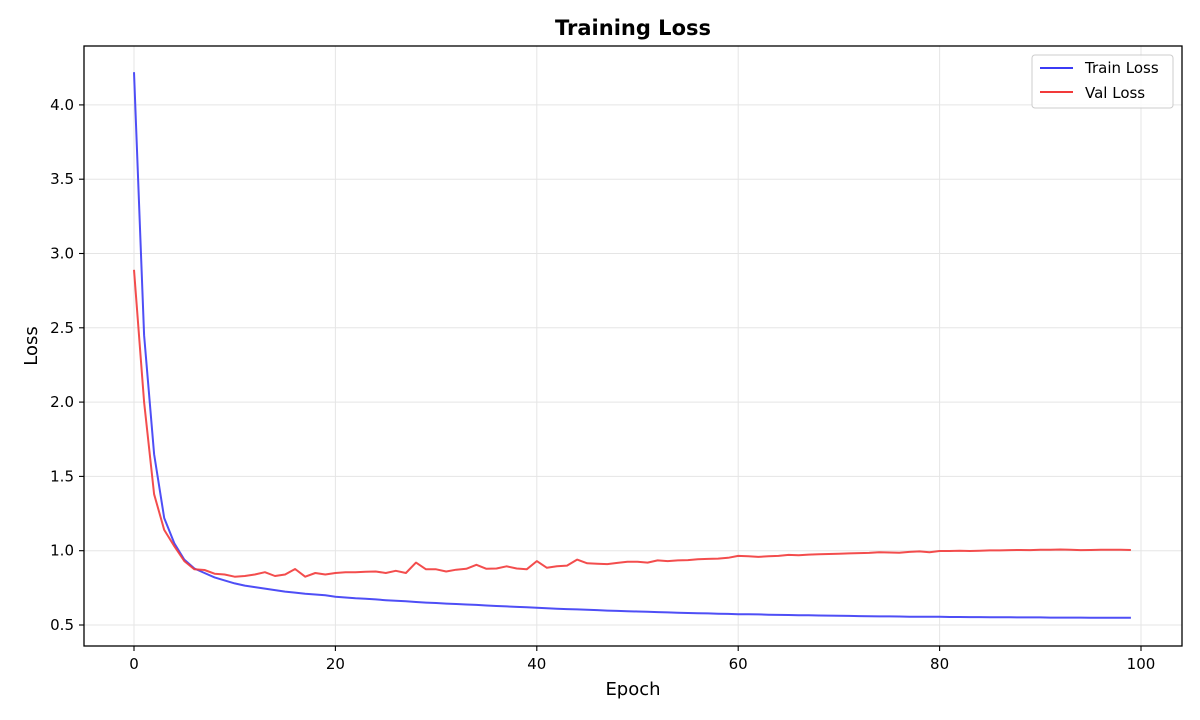  What do you see at coordinates (1141, 664) in the screenshot?
I see `x-tick-label: 100` at bounding box center [1141, 664].